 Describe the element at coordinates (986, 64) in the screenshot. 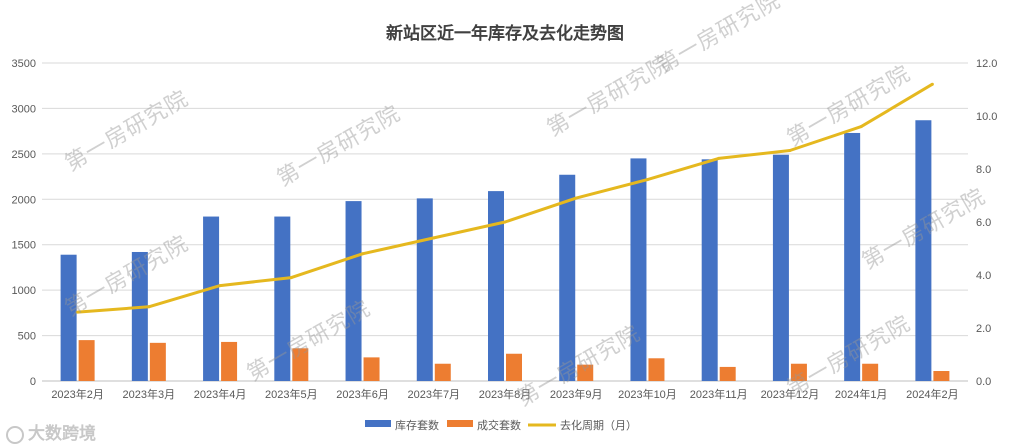

I see `right-tick-label: 12.0` at that location.